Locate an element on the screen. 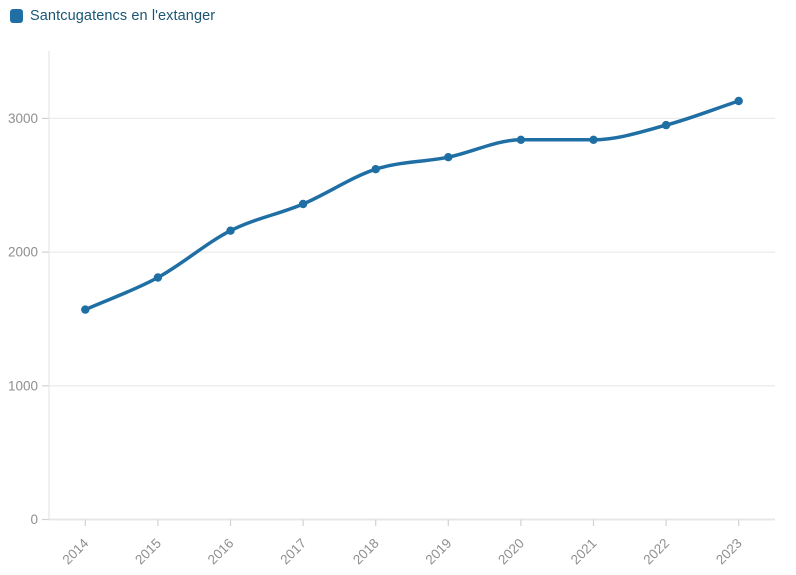 The height and width of the screenshot is (575, 796). x-tick-label: 2016 is located at coordinates (221, 552).